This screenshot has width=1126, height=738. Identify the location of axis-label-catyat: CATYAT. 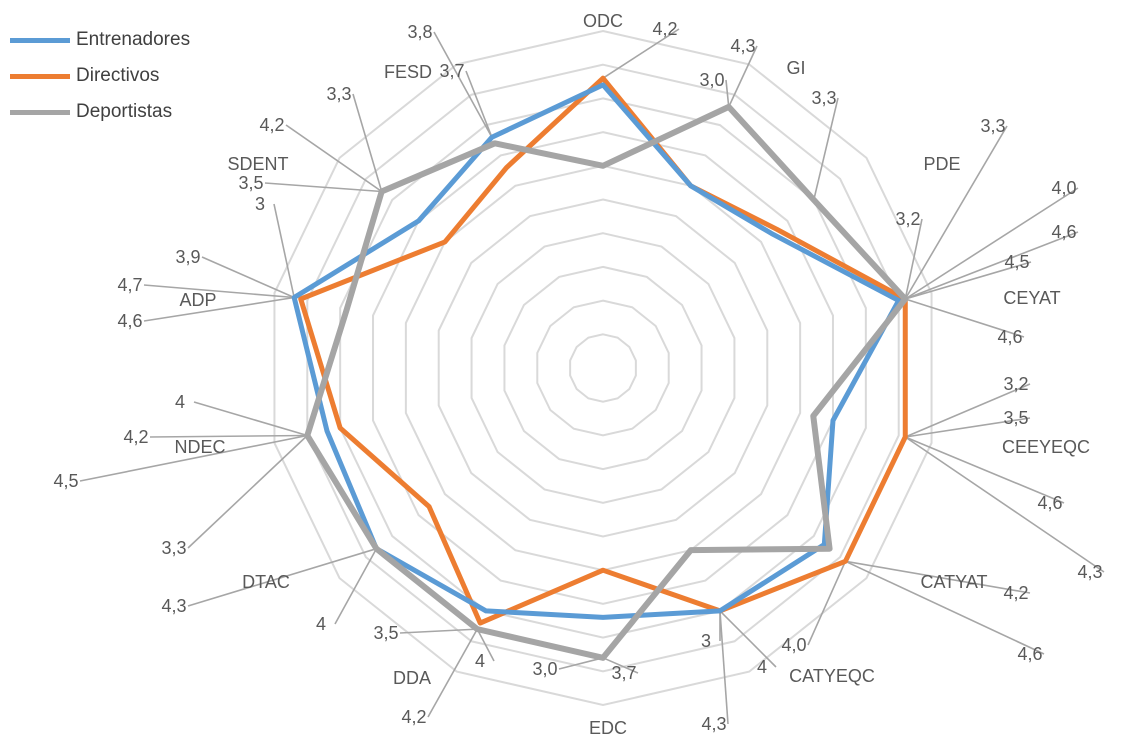
(954, 582).